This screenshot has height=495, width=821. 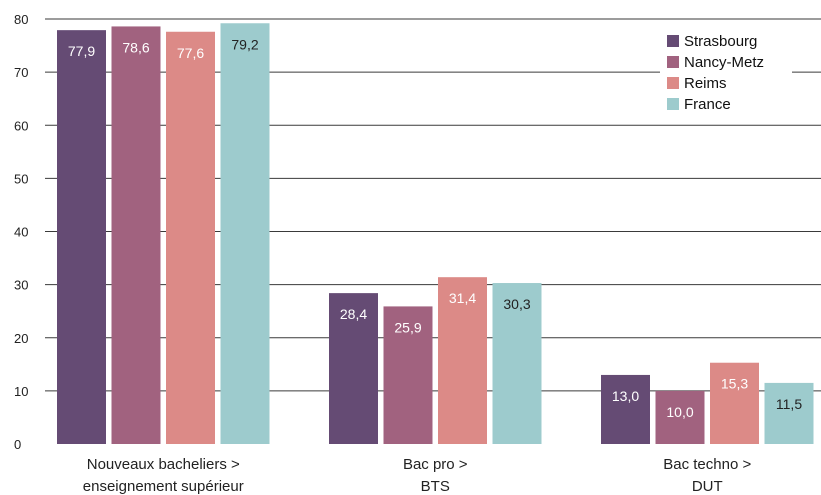 I want to click on legend-label: France, so click(x=707, y=104).